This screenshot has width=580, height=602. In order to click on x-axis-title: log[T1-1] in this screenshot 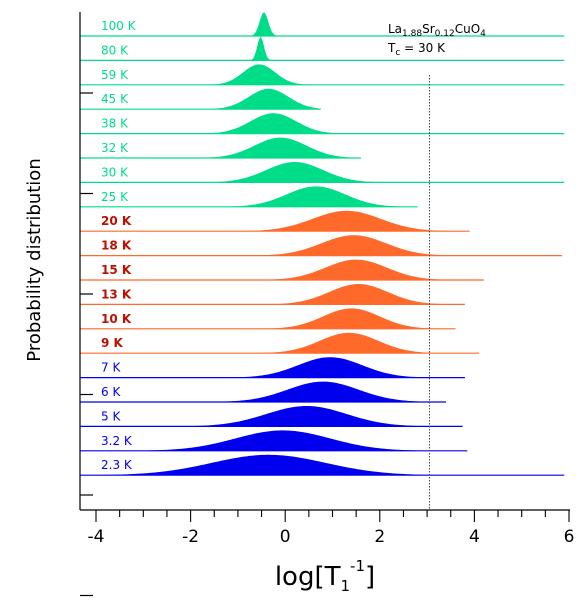, I will do `click(325, 576)`.